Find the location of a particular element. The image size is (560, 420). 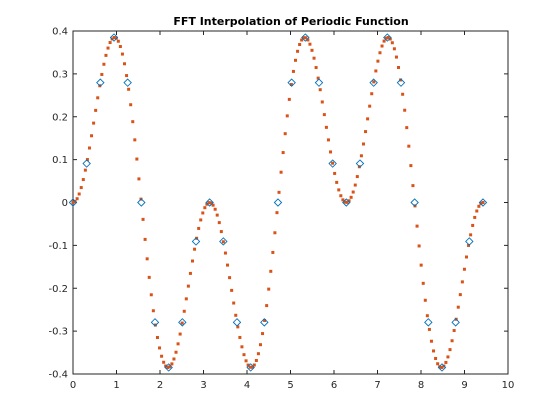

chart-title: FFT Interpolation of Periodic Function is located at coordinates (290, 21).